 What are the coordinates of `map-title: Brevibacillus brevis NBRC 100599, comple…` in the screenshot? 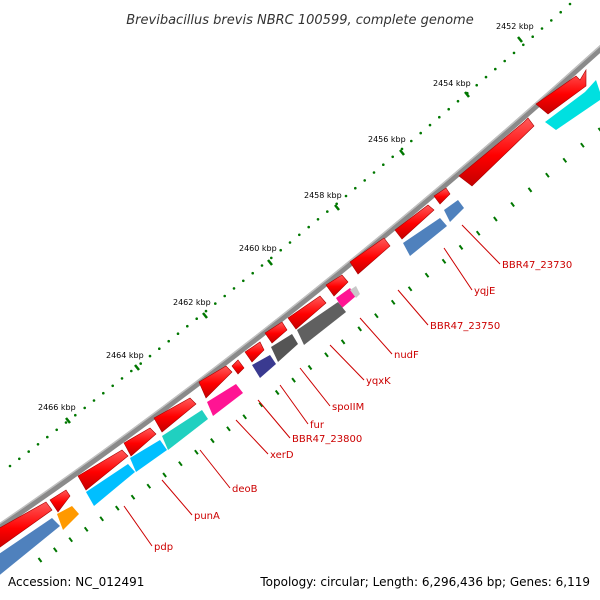 It's located at (299, 20).